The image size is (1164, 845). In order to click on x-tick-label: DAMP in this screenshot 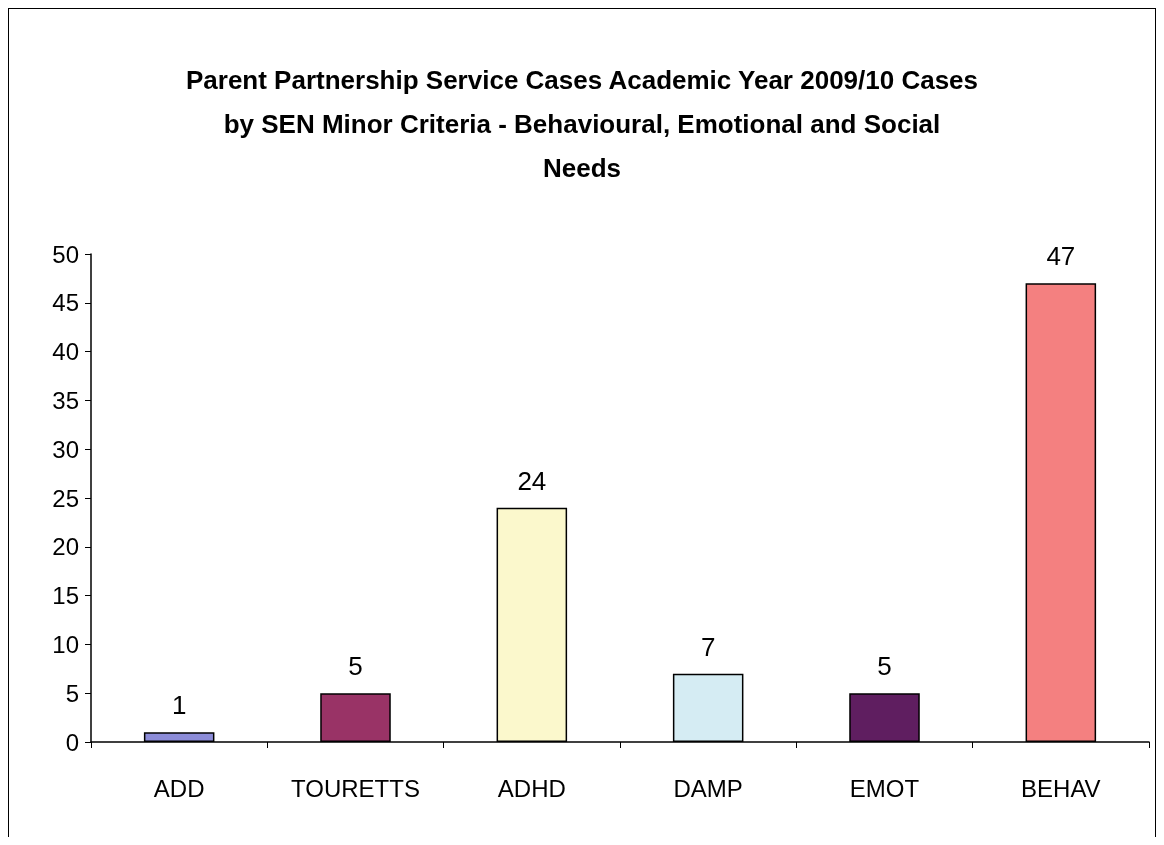, I will do `click(708, 788)`.